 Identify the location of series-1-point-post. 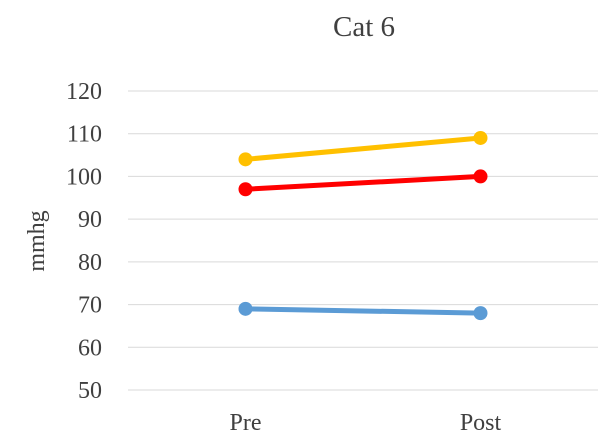
(480, 137).